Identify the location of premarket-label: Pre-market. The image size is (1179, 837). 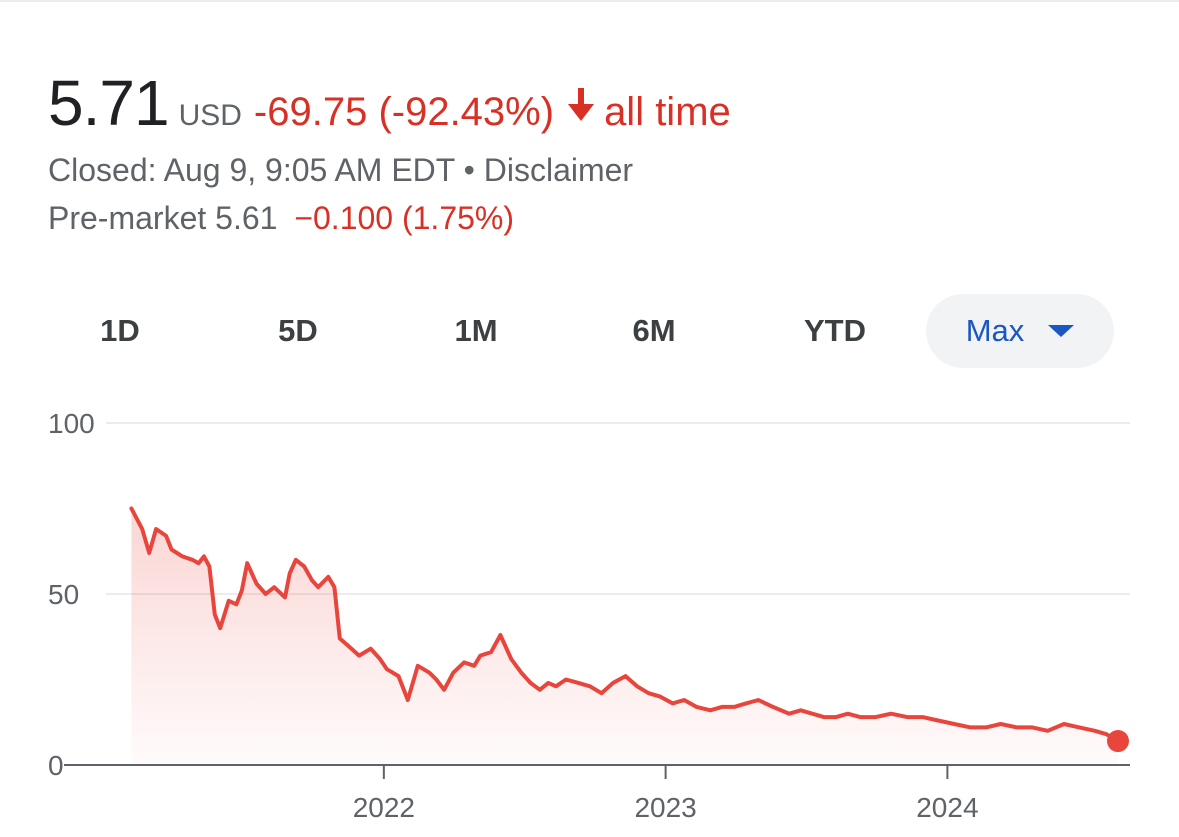
(127, 218).